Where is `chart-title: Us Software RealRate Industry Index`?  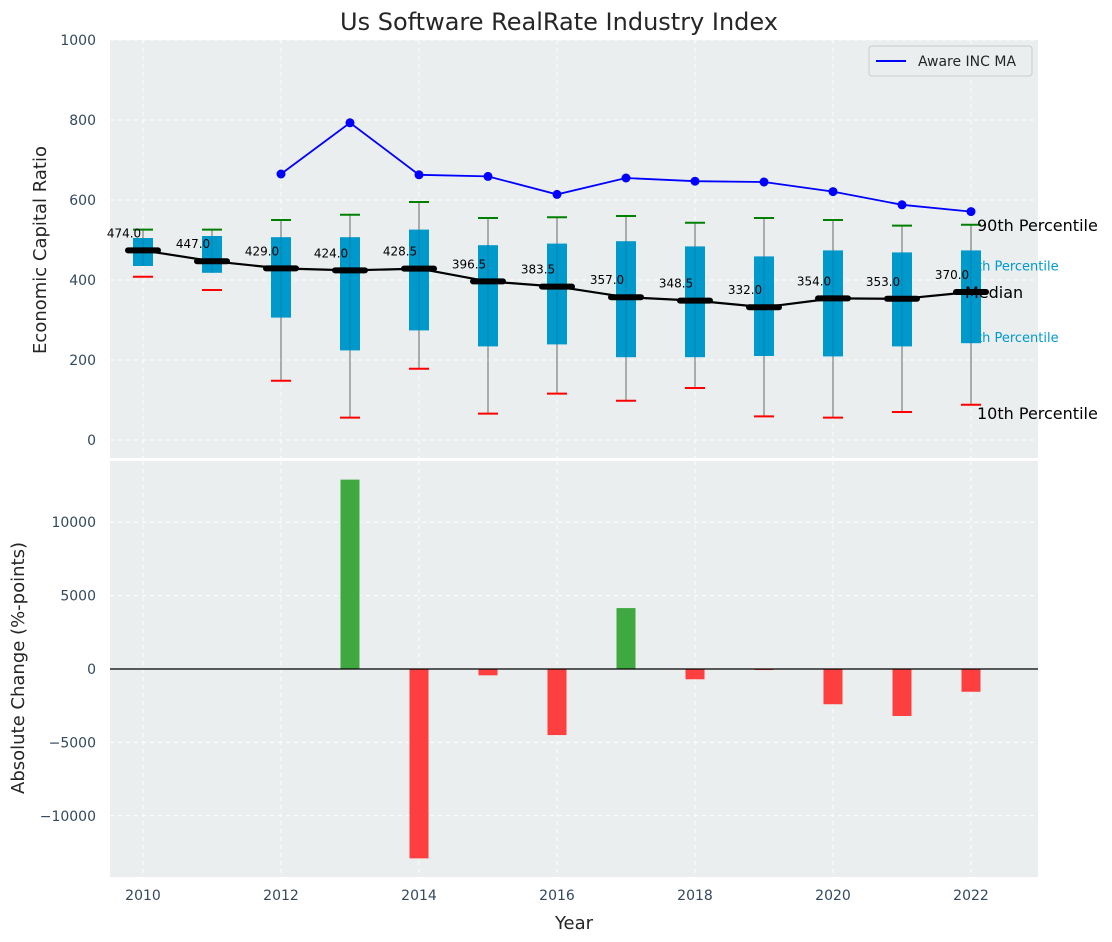
chart-title: Us Software RealRate Industry Index is located at coordinates (559, 22).